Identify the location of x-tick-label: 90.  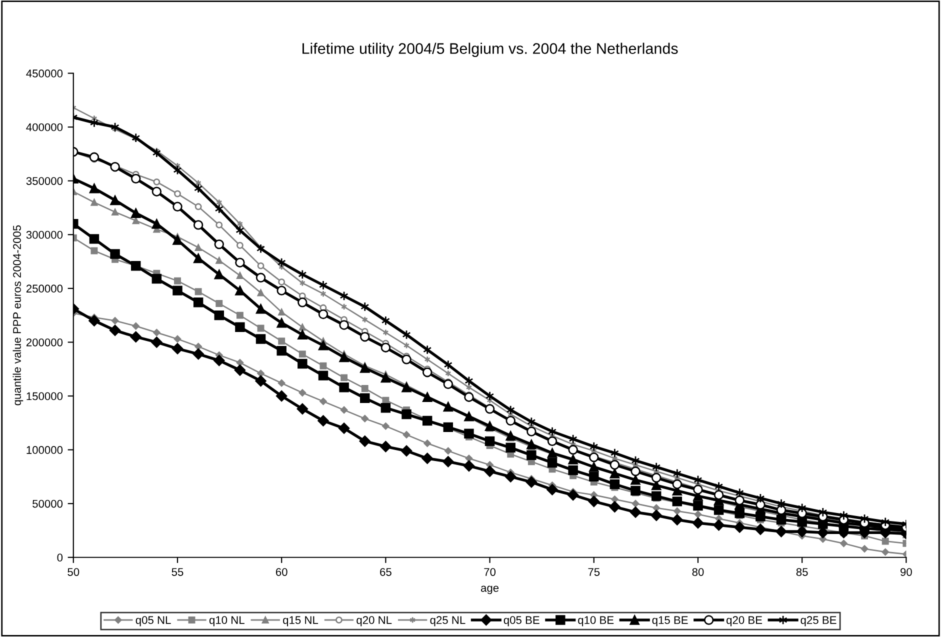
(906, 572).